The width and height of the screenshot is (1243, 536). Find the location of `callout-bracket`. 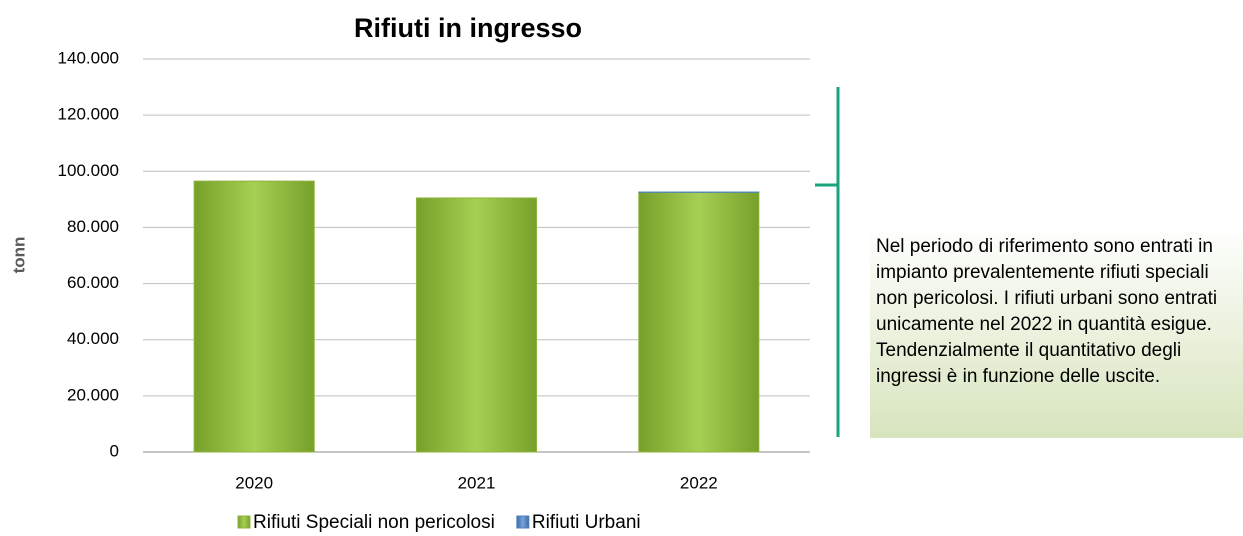

callout-bracket is located at coordinates (827, 262).